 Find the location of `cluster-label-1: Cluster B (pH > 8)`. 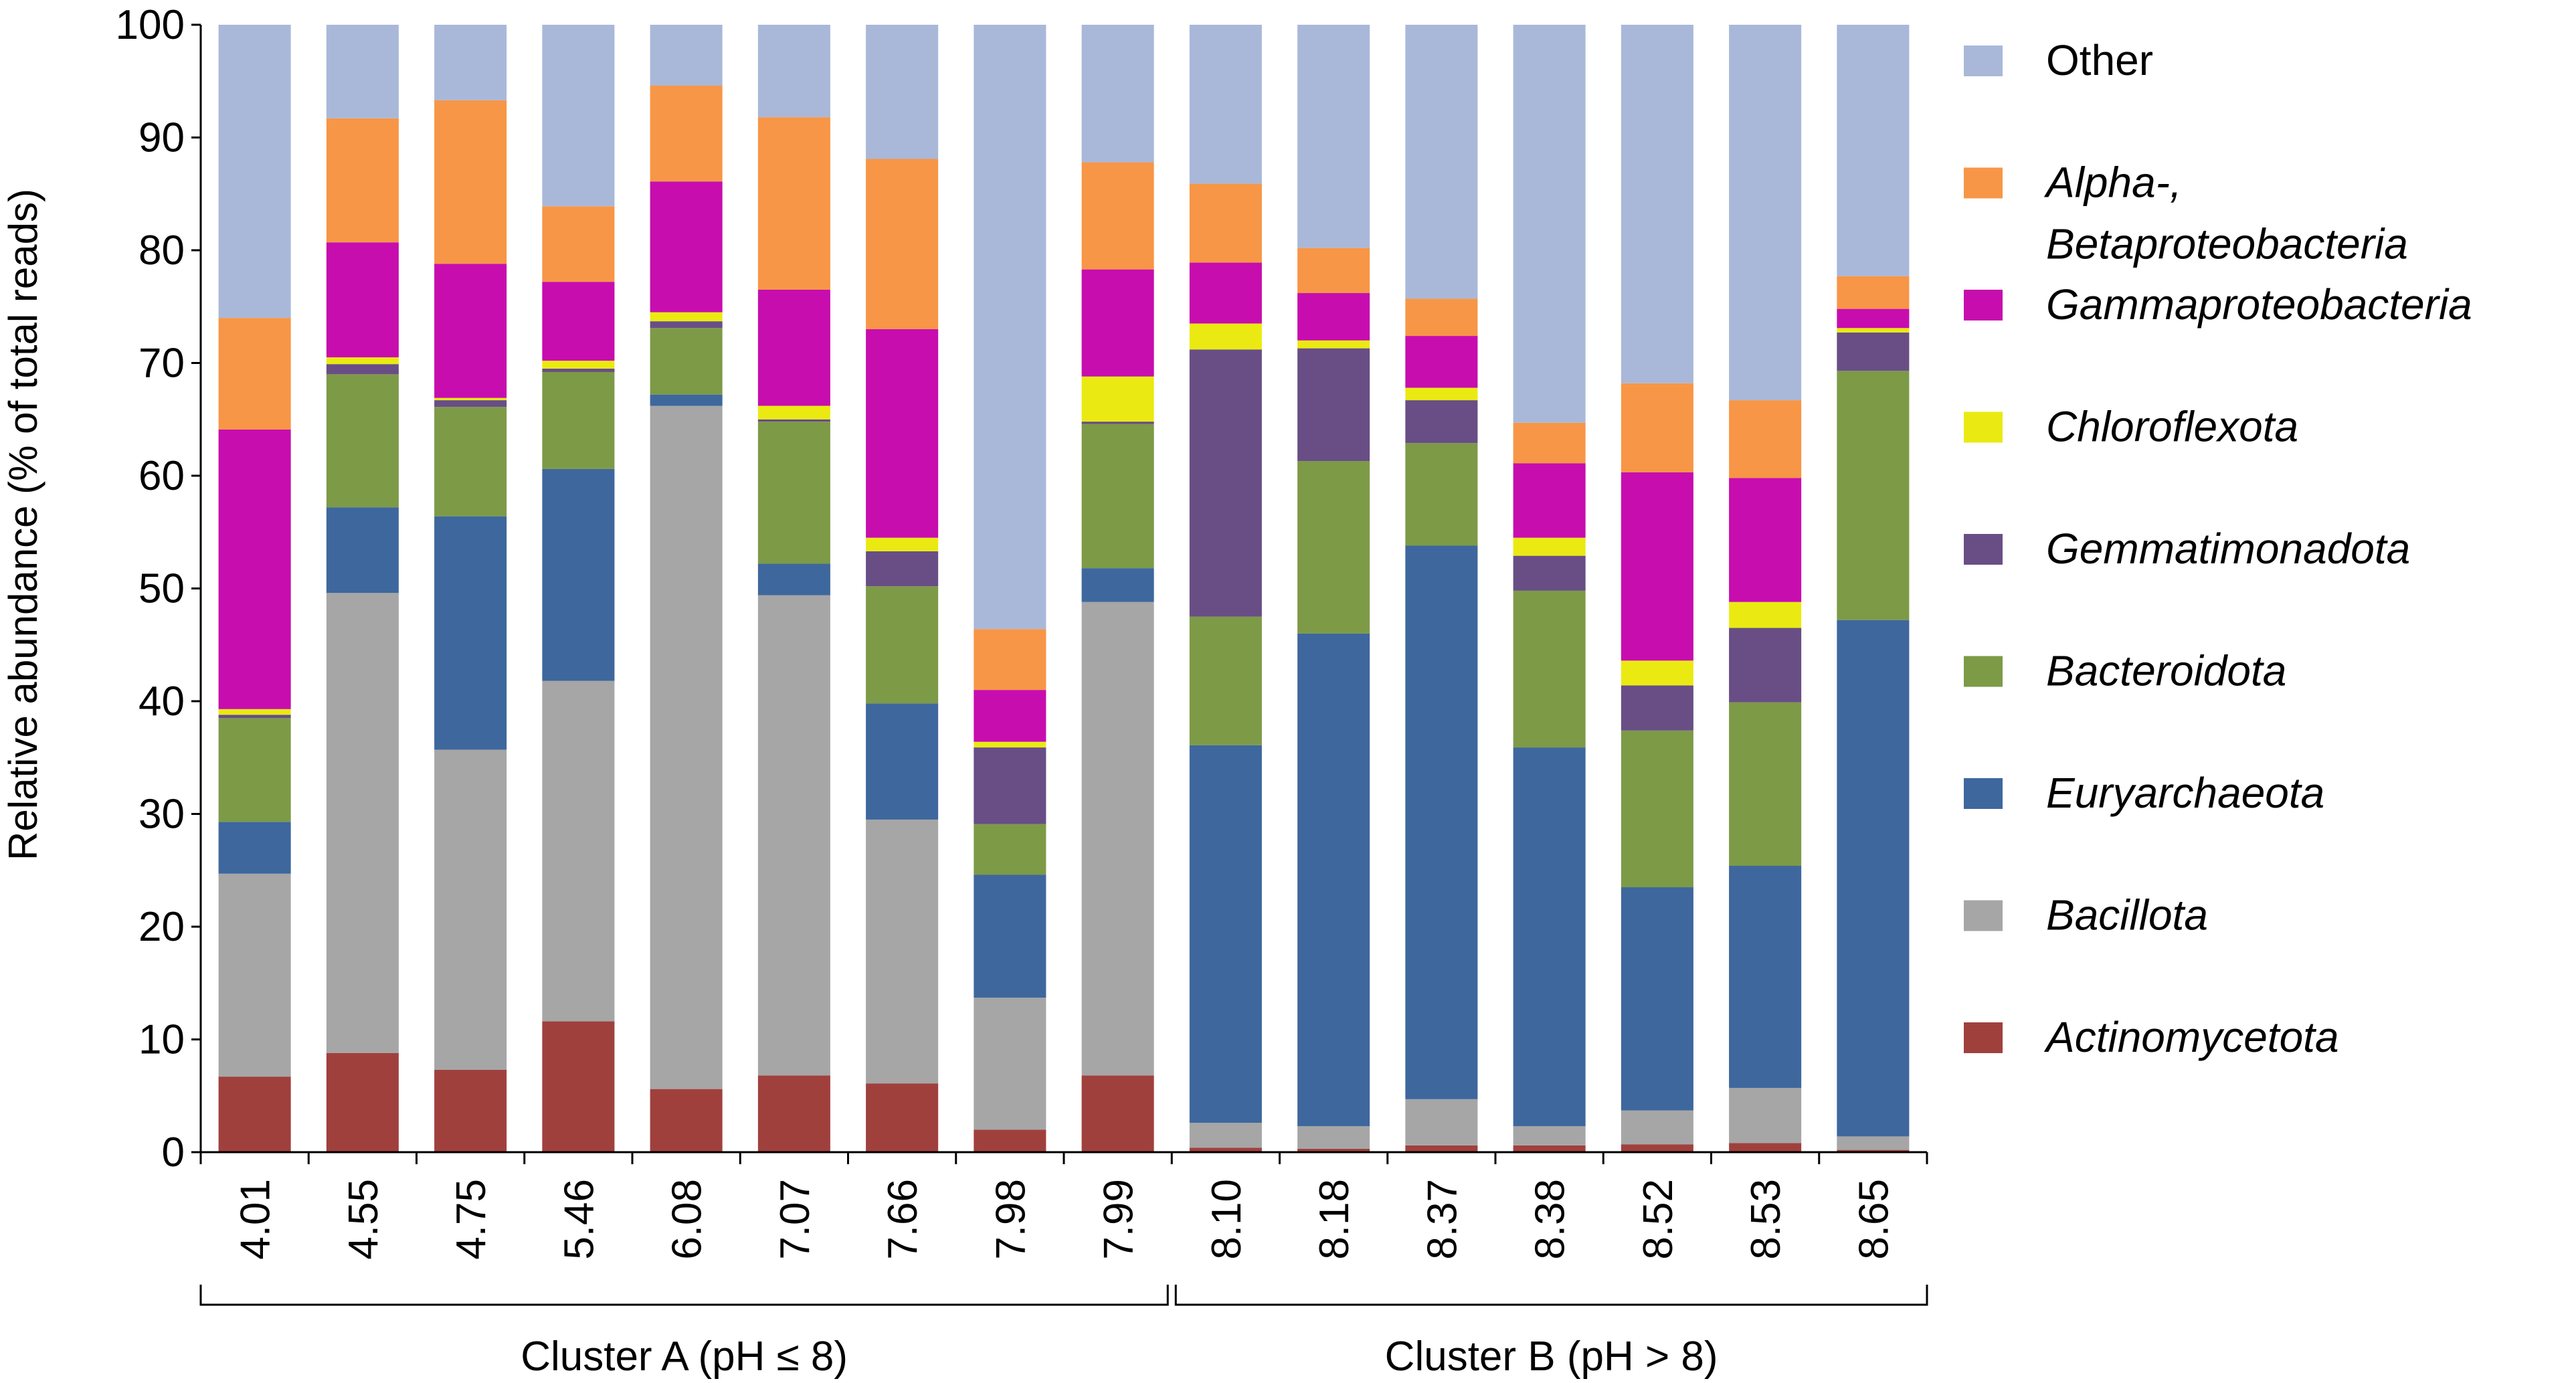

cluster-label-1: Cluster B (pH > 8) is located at coordinates (1552, 1356).